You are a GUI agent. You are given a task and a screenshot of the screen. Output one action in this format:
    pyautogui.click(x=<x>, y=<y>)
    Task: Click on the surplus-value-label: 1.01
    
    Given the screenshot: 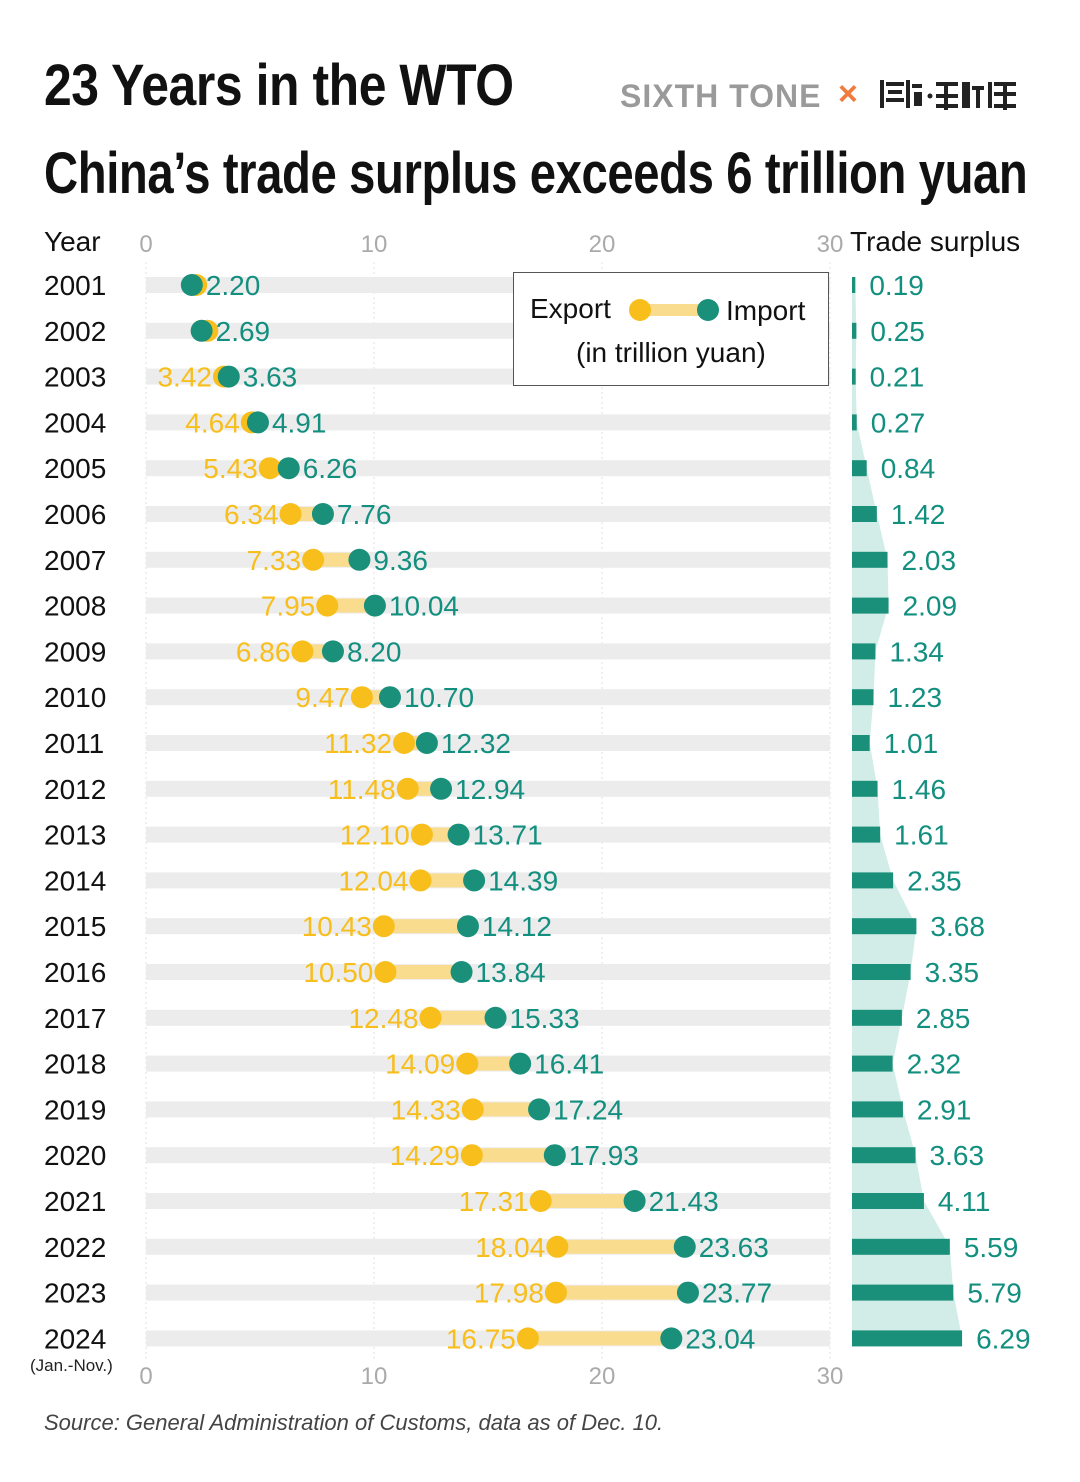 What is the action you would take?
    pyautogui.click(x=911, y=743)
    